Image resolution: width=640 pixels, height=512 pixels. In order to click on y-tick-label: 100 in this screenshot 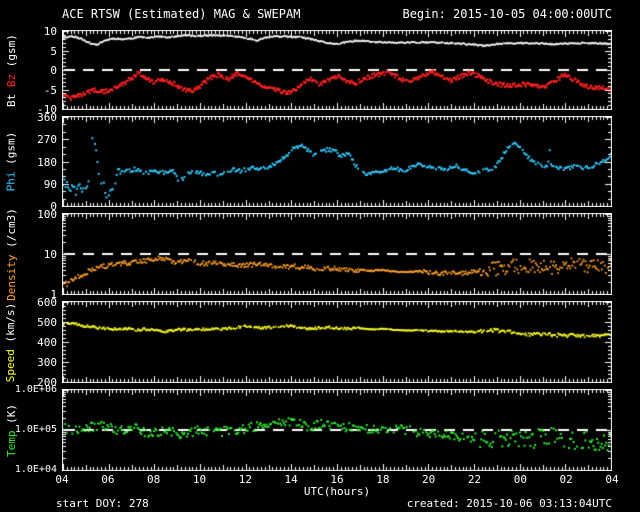, I will do `click(47, 214)`.